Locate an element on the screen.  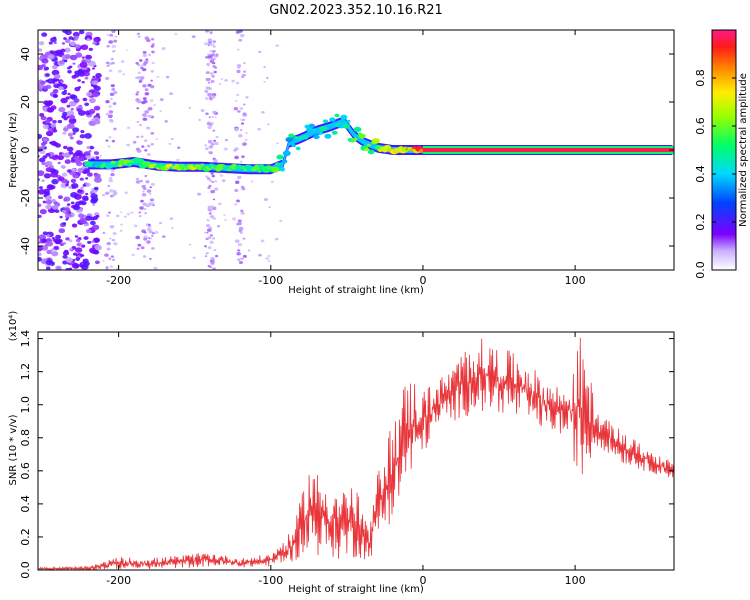
spectrogram-ridge is located at coordinates (379, 144).